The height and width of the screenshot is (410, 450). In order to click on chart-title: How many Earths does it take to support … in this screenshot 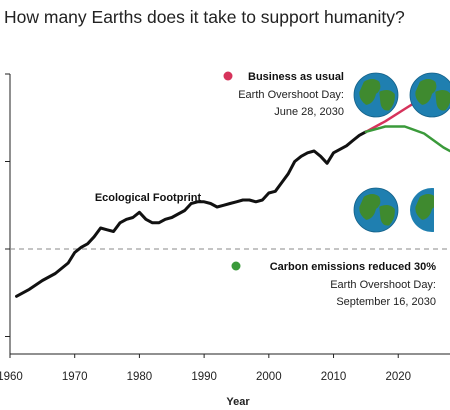, I will do `click(204, 17)`.